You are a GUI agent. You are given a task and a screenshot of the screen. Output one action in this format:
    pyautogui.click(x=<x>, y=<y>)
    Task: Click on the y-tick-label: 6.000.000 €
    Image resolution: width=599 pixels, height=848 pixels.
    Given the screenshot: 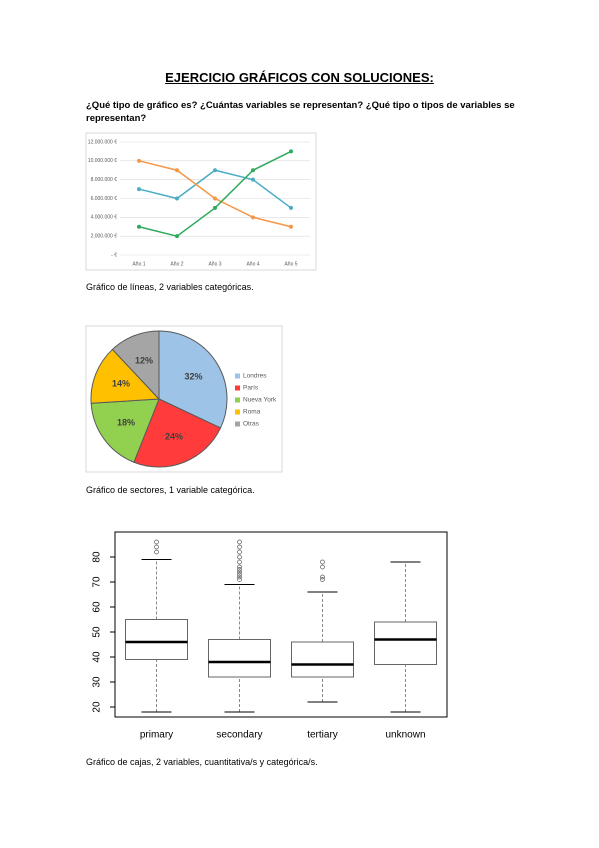 What is the action you would take?
    pyautogui.click(x=104, y=199)
    